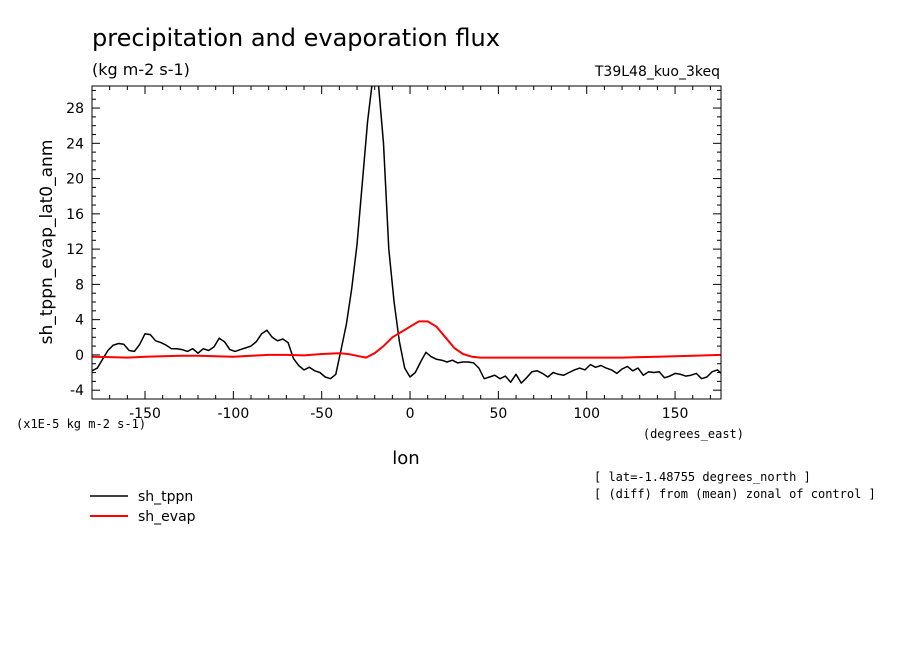 Image resolution: width=904 pixels, height=654 pixels. What do you see at coordinates (410, 414) in the screenshot?
I see `x-tick-label: 0` at bounding box center [410, 414].